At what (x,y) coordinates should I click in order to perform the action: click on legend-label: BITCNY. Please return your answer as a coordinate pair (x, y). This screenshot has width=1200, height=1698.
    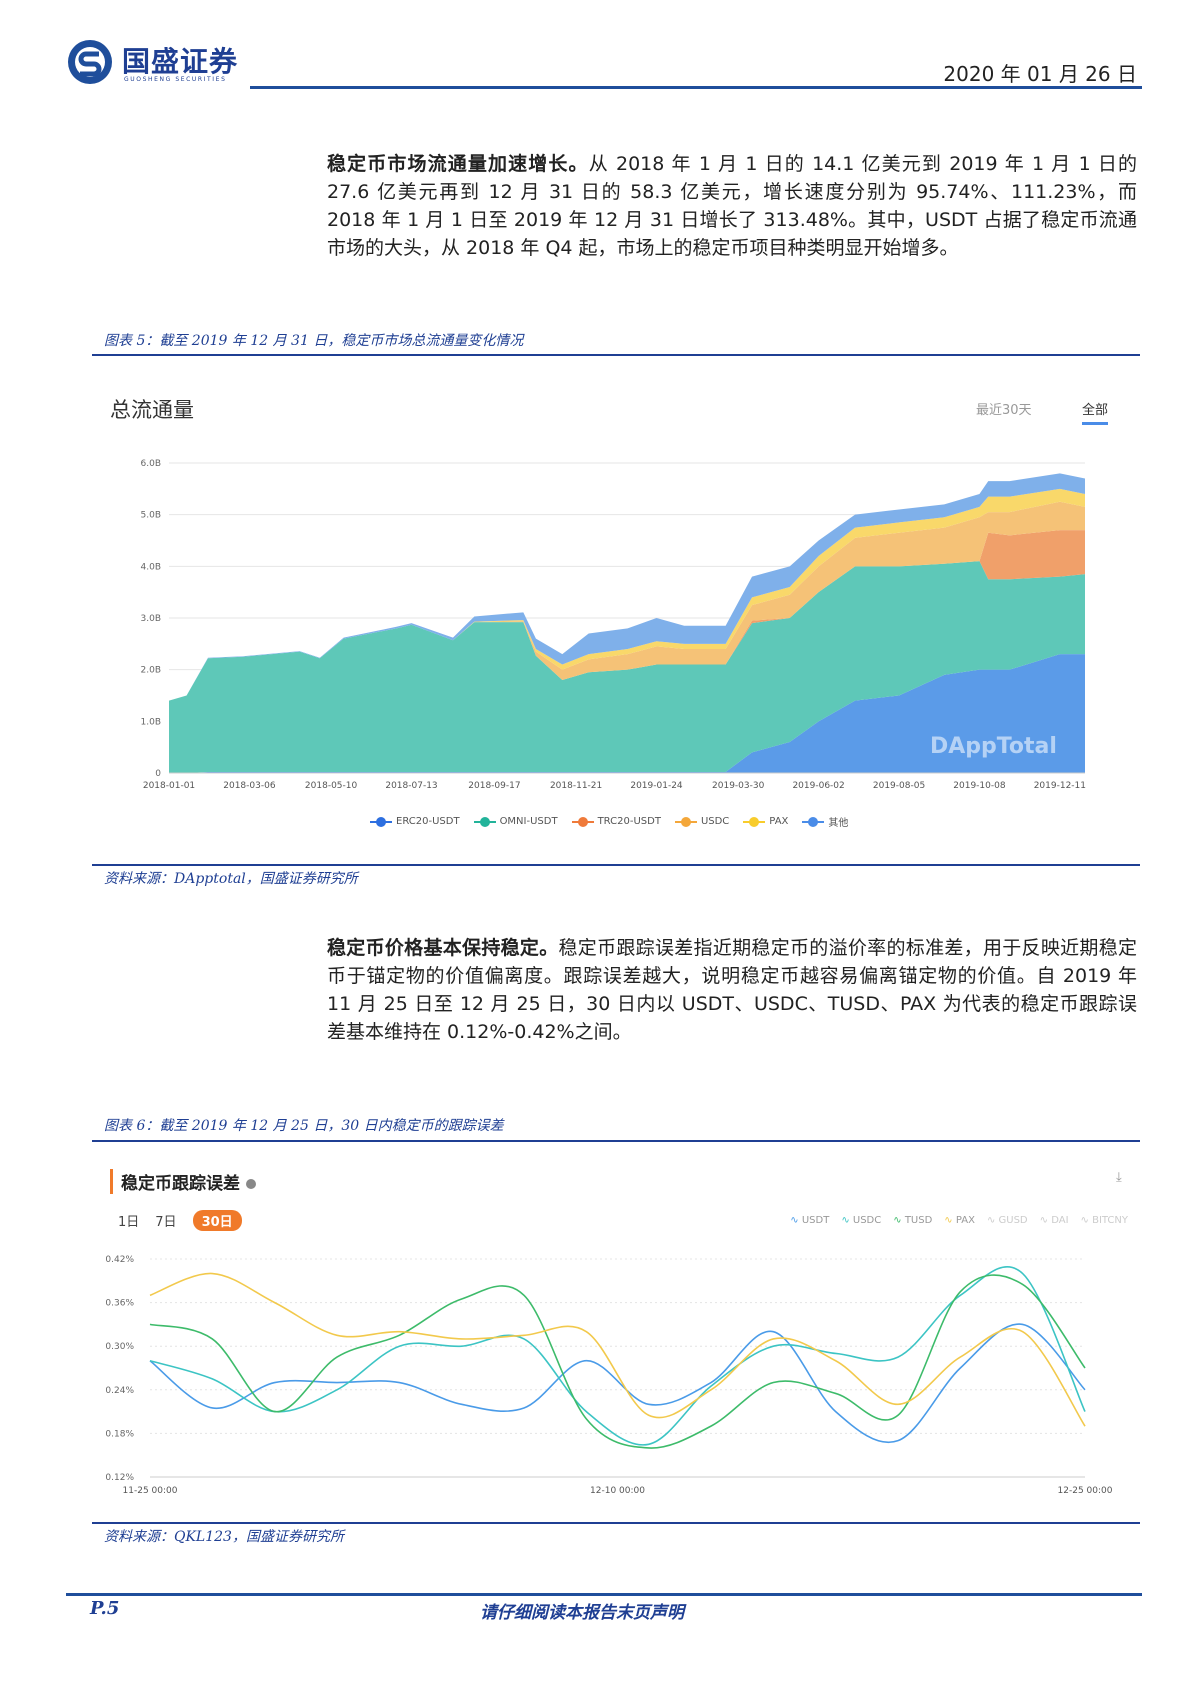
    Looking at the image, I should click on (1110, 1220).